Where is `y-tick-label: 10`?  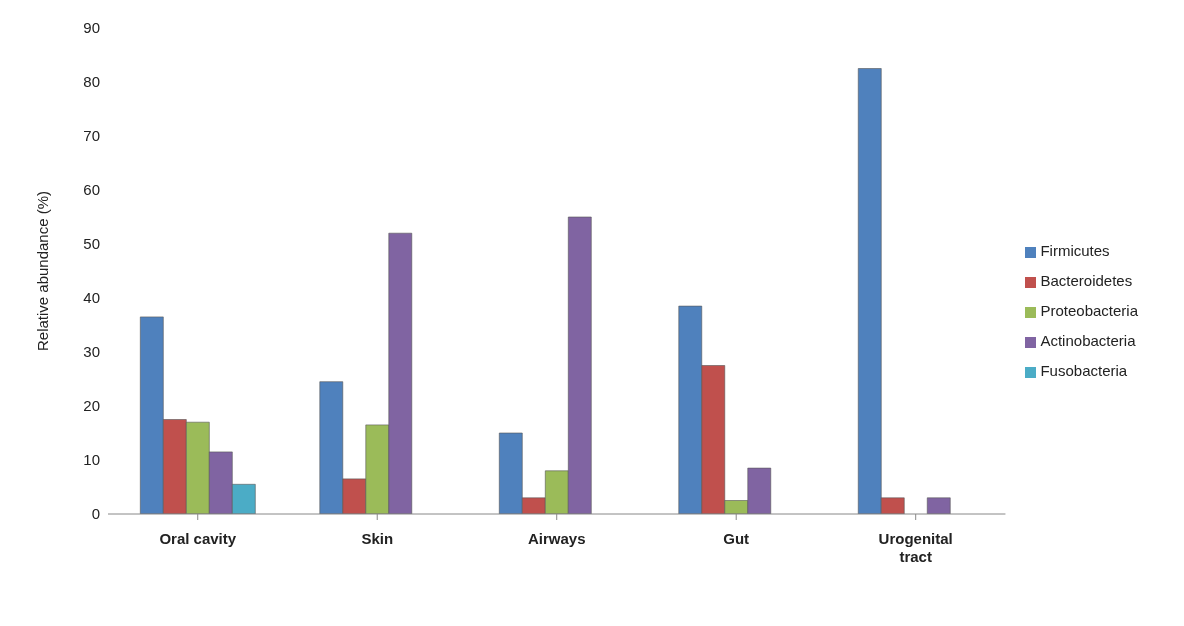
y-tick-label: 10 is located at coordinates (91, 460).